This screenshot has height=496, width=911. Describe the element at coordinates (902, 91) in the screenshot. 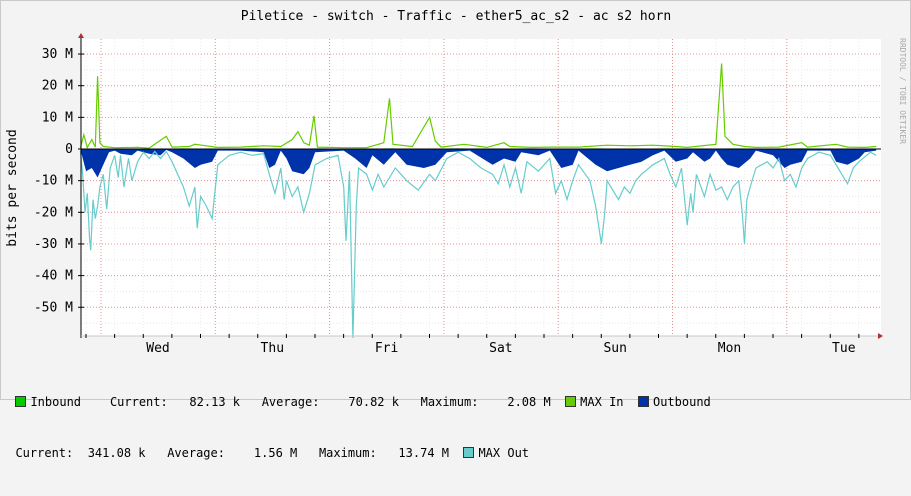

I see `watermark: RRDTOOL / TOBI OETIKER` at that location.